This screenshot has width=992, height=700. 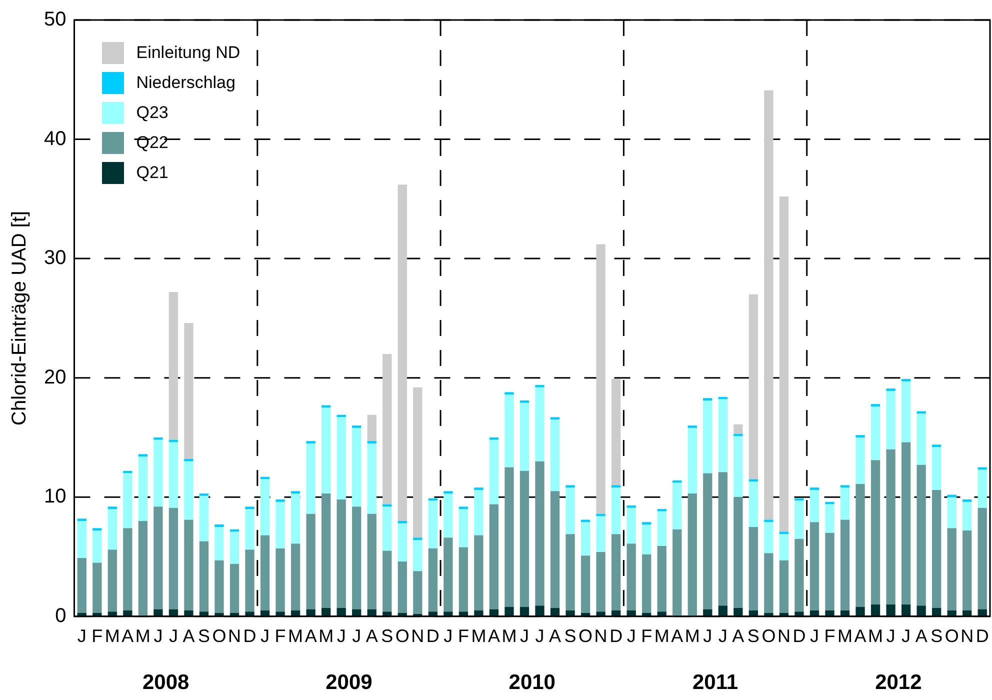 What do you see at coordinates (152, 173) in the screenshot?
I see `legend-label: Q21` at bounding box center [152, 173].